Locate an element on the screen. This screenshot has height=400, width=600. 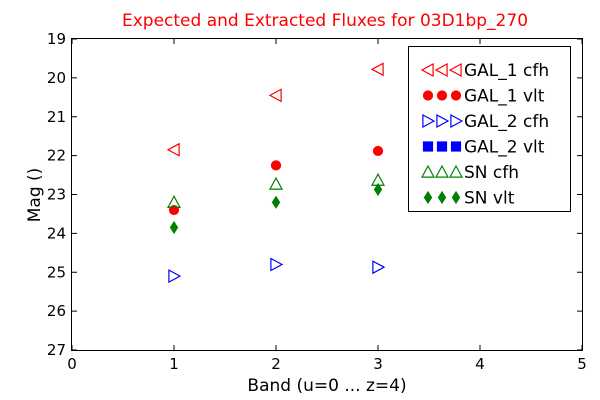
legend-item: GAL_1 vlt is located at coordinates (483, 97).